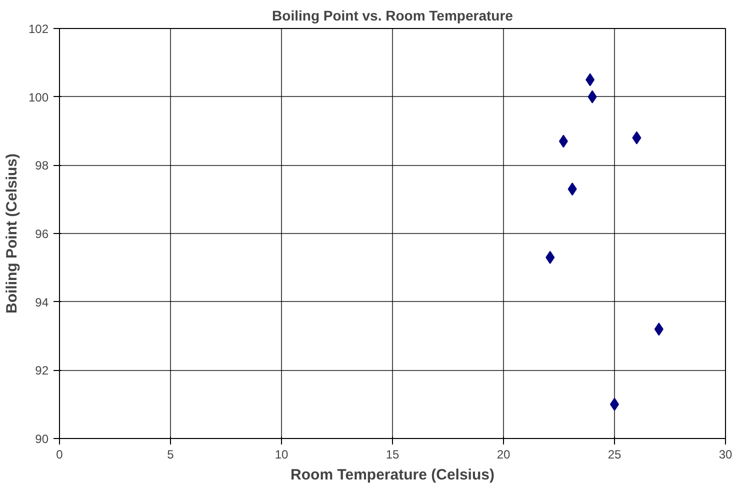 The image size is (740, 486). I want to click on y-tick-label: 90, so click(42, 439).